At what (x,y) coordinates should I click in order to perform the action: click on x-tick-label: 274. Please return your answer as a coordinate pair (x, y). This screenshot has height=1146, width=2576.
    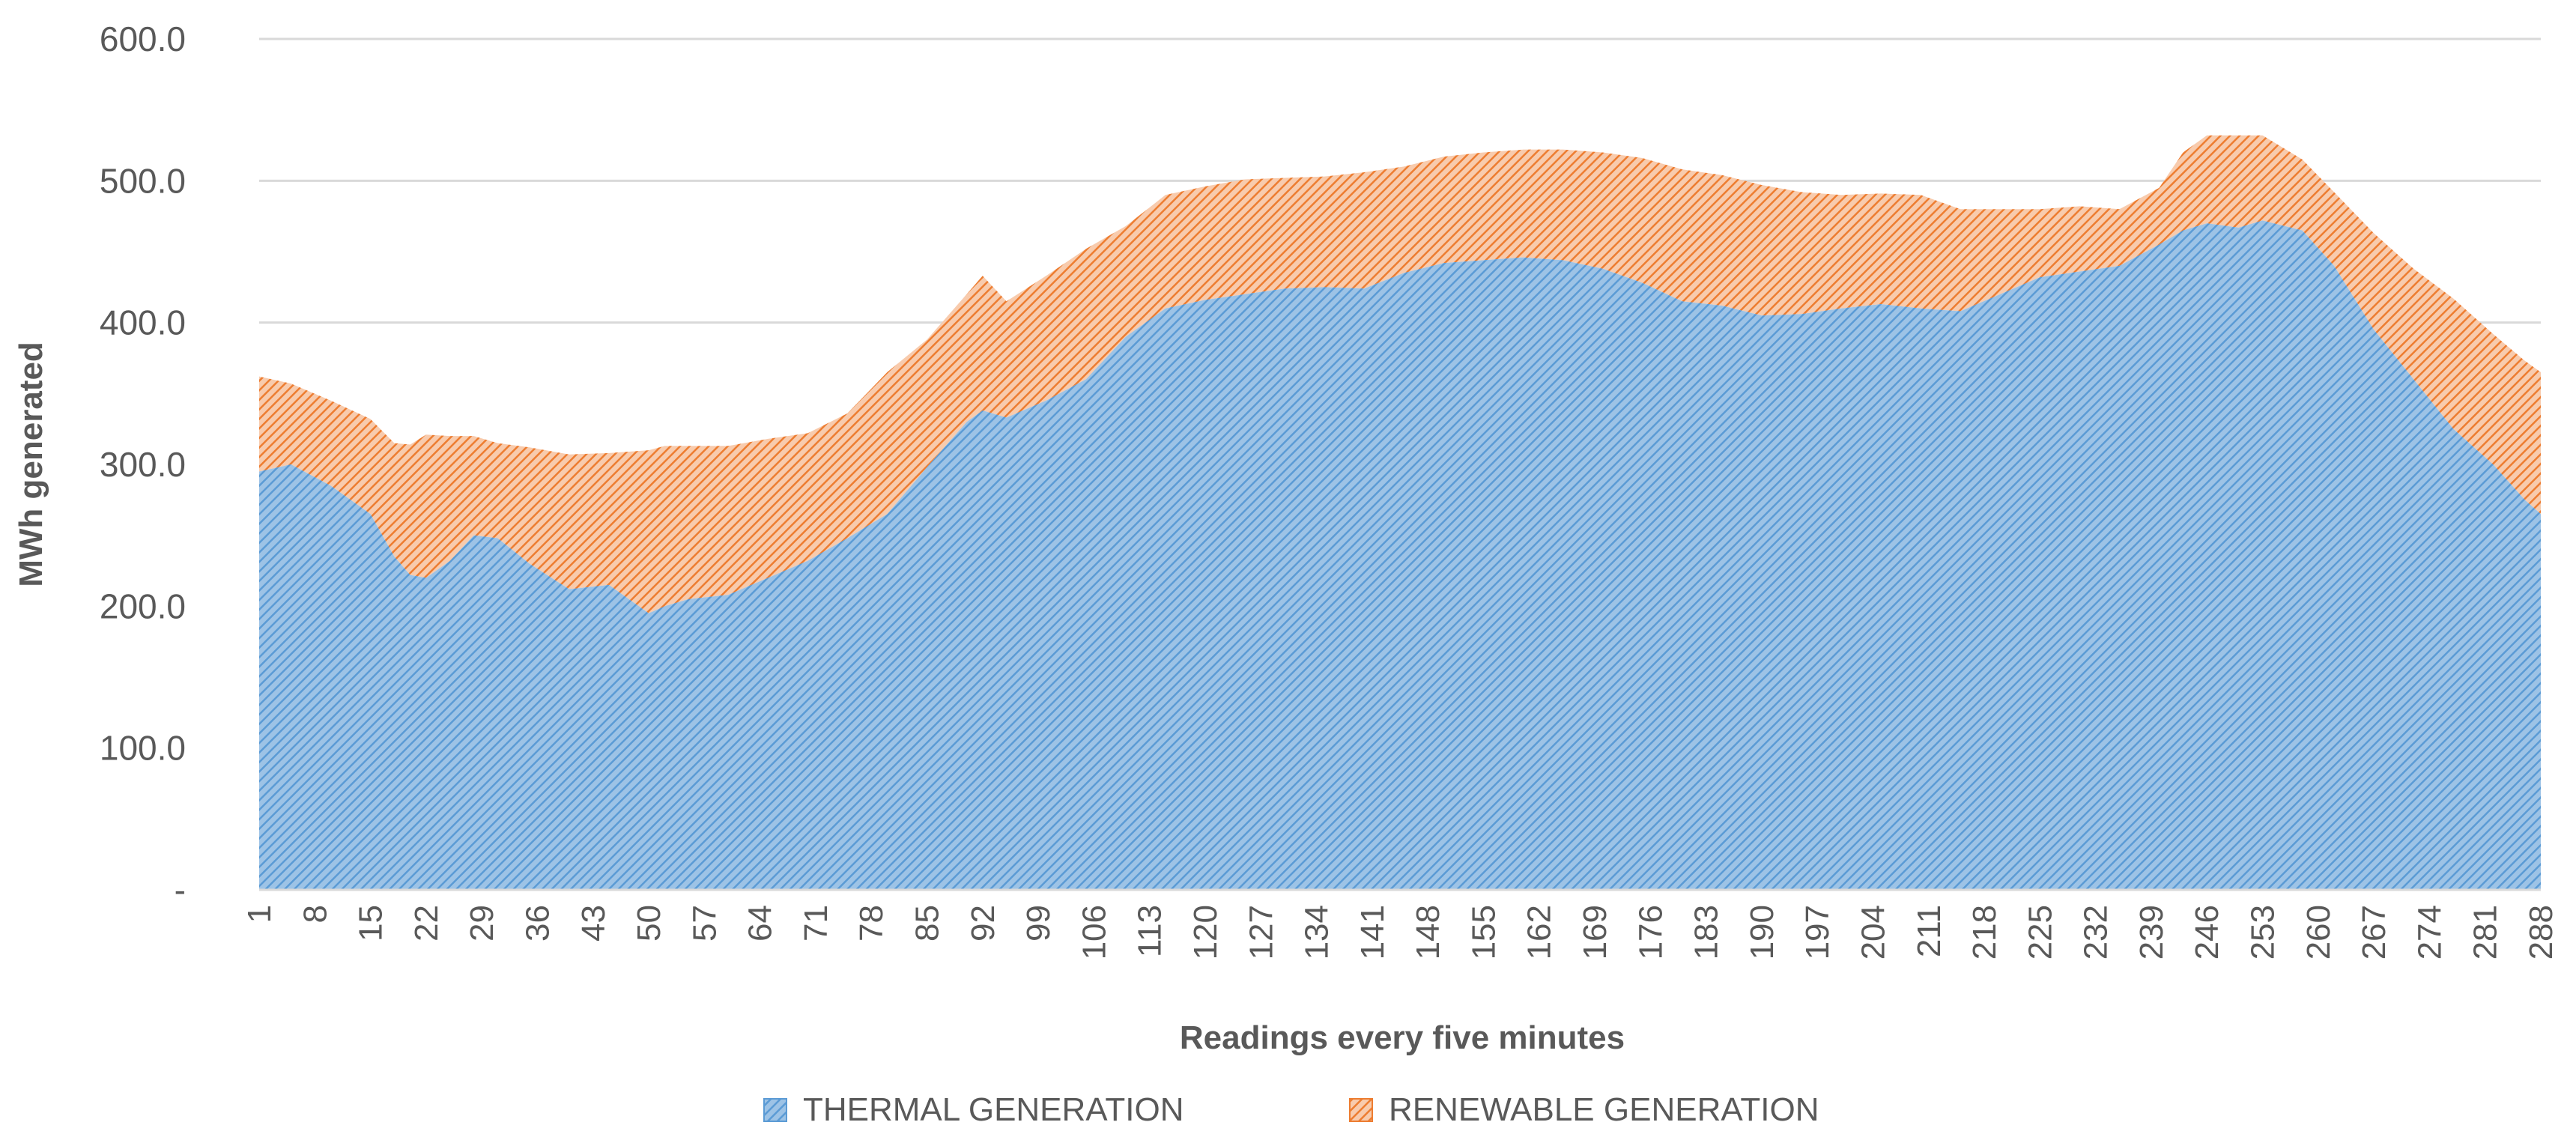
    Looking at the image, I should click on (2429, 932).